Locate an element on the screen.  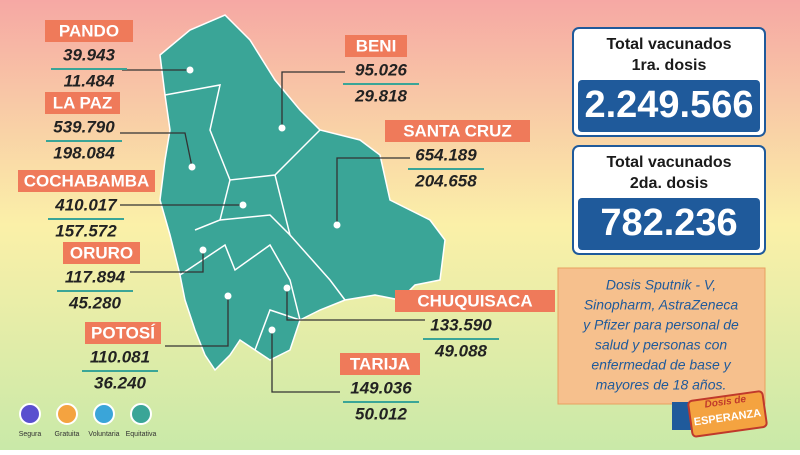
department-name: ORURO is located at coordinates (101, 252).